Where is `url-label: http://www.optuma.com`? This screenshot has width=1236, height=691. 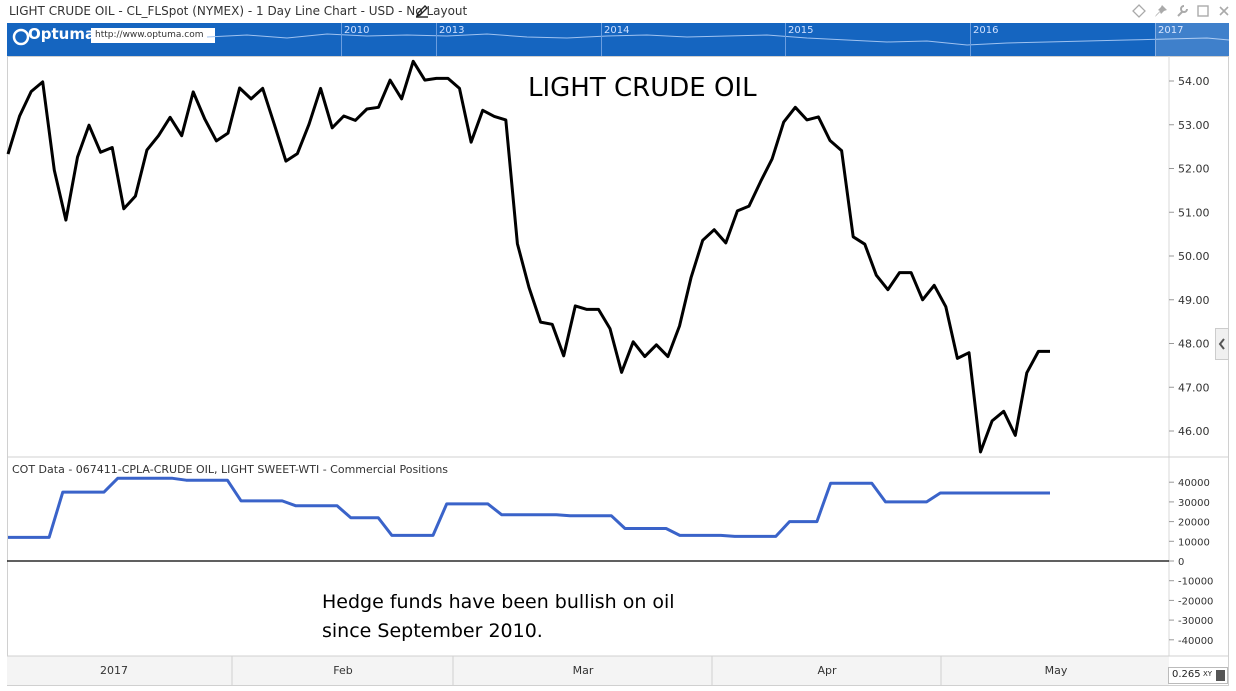
url-label: http://www.optuma.com is located at coordinates (153, 35).